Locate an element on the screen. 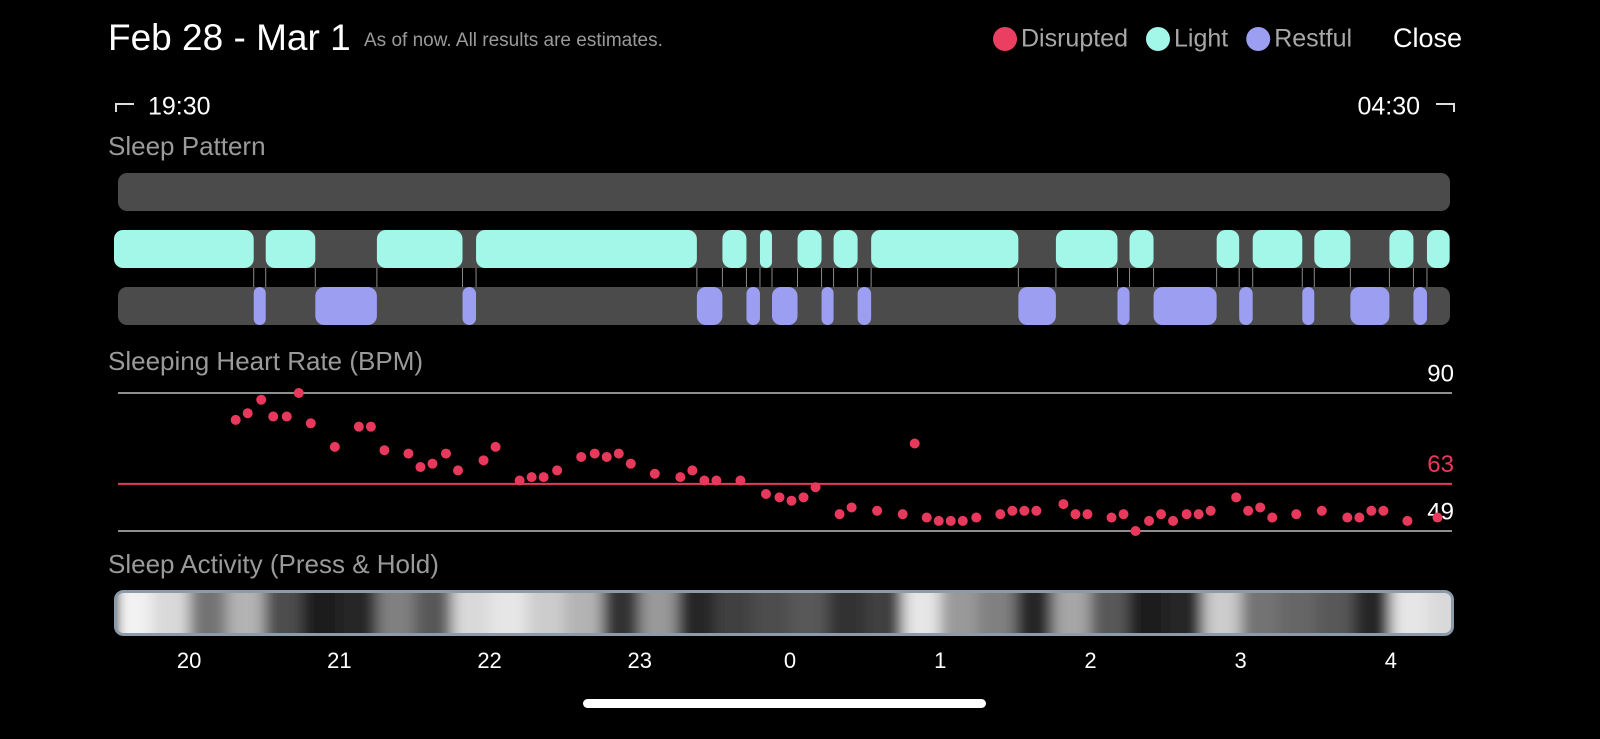 Image resolution: width=1600 pixels, height=739 pixels. legend-label: Restful is located at coordinates (1313, 39).